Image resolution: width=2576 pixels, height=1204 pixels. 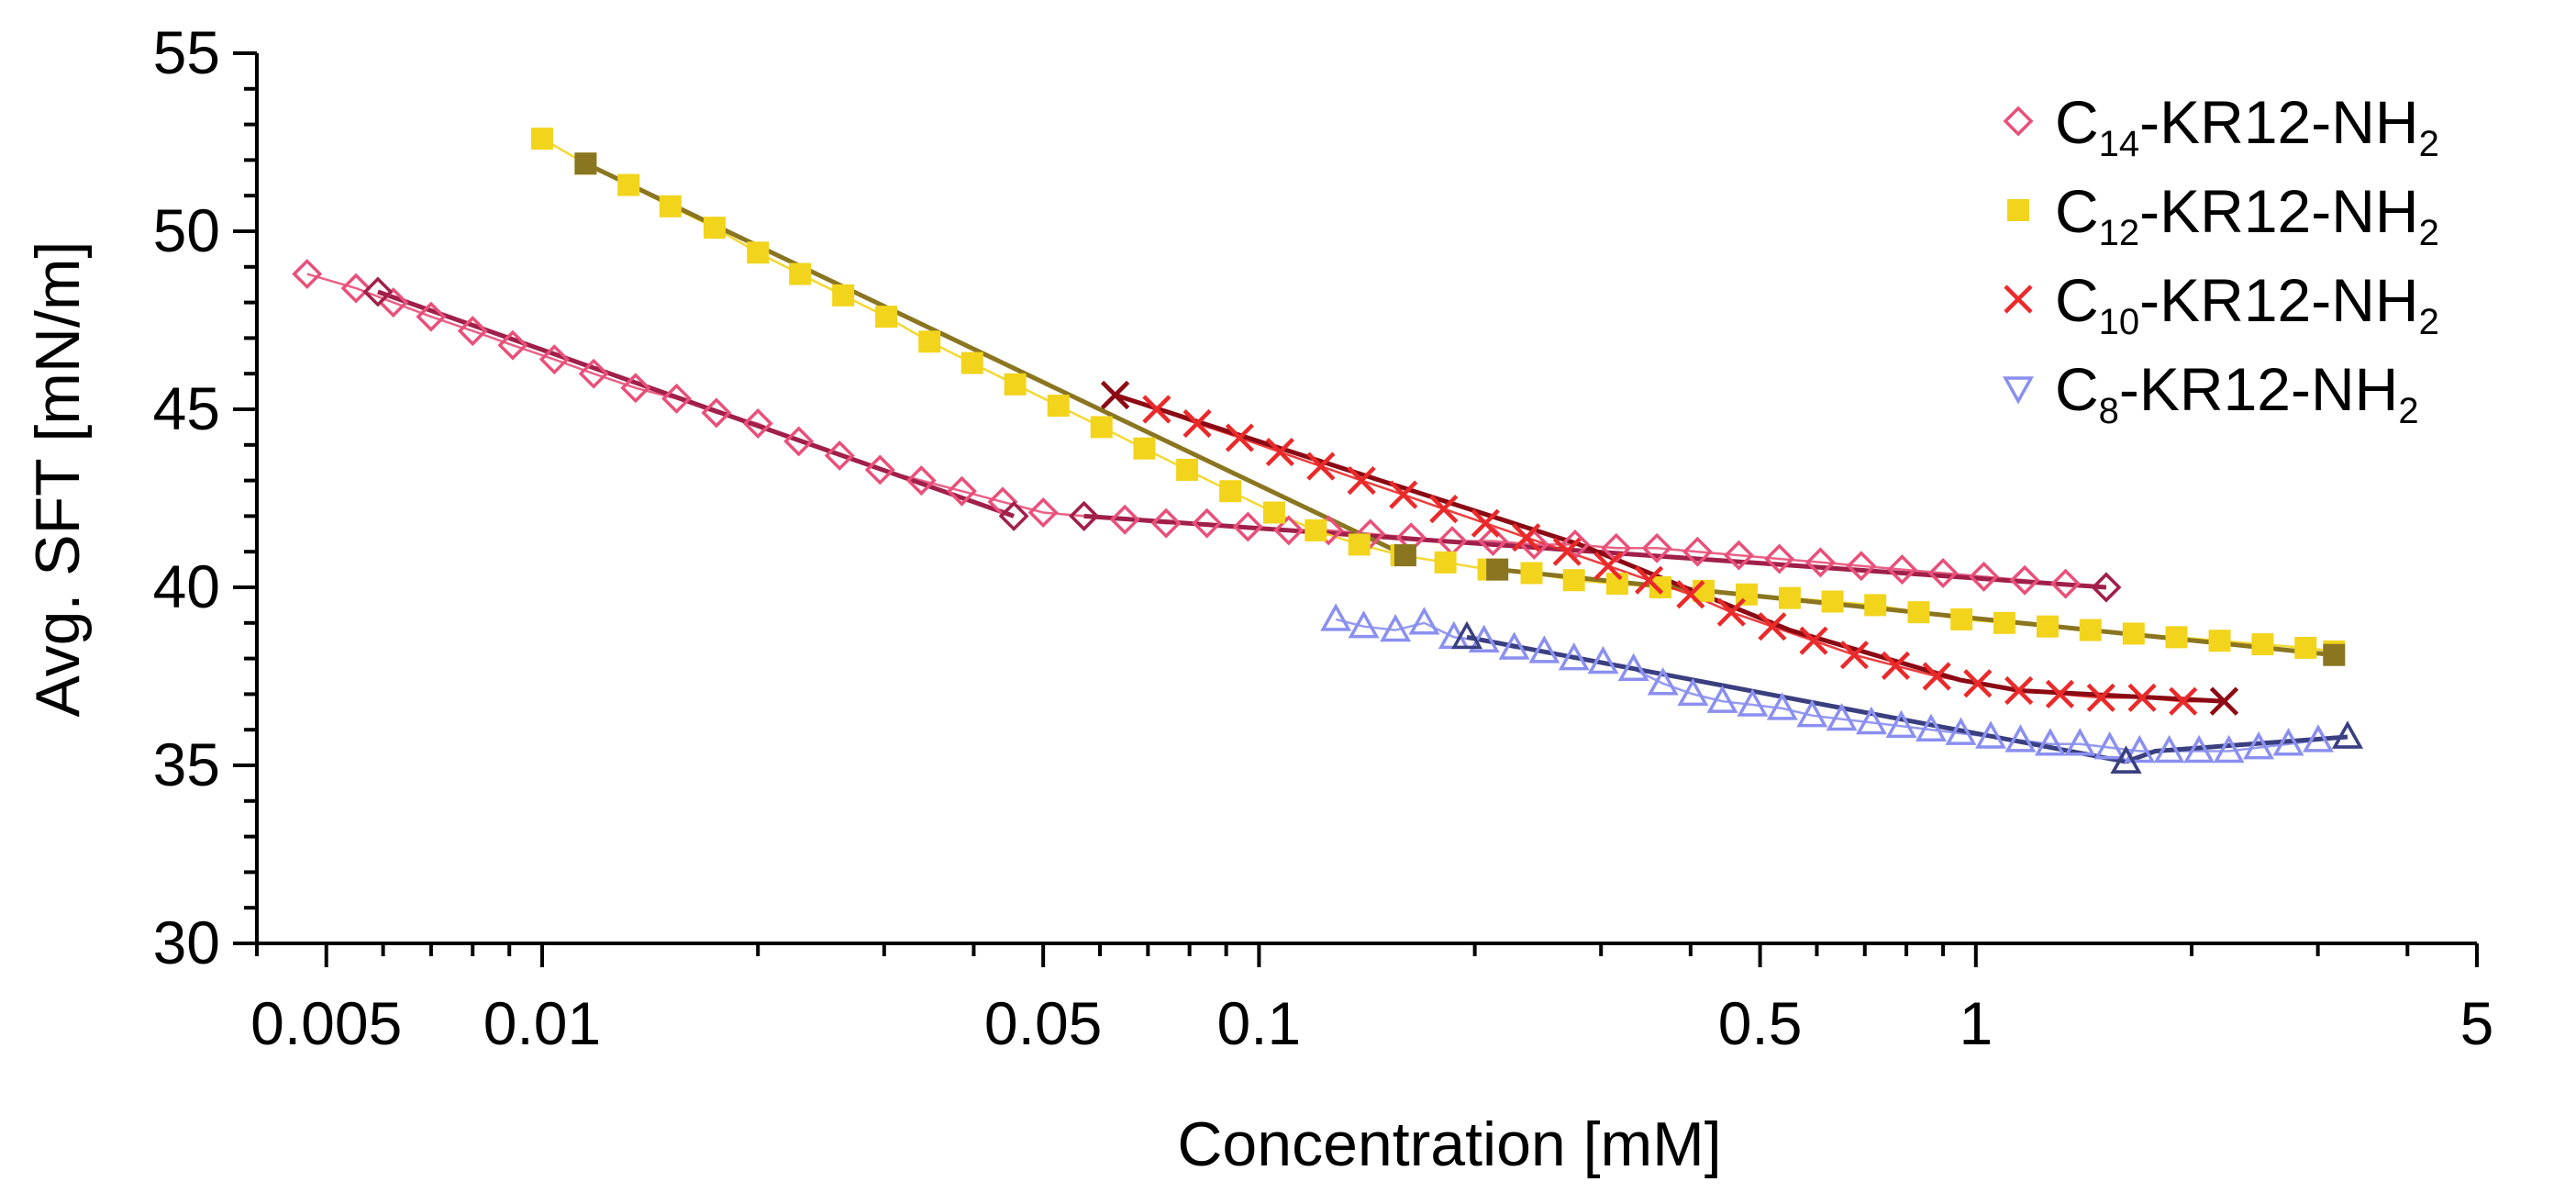 What do you see at coordinates (2247, 126) in the screenshot?
I see `legend-label-1: C14-KR12-NH2` at bounding box center [2247, 126].